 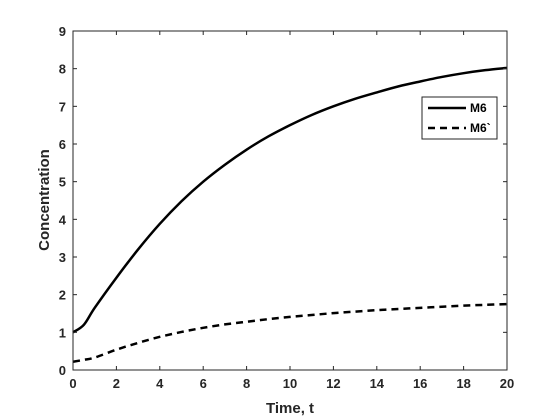 I want to click on legend: M6 M6`, so click(x=459, y=118).